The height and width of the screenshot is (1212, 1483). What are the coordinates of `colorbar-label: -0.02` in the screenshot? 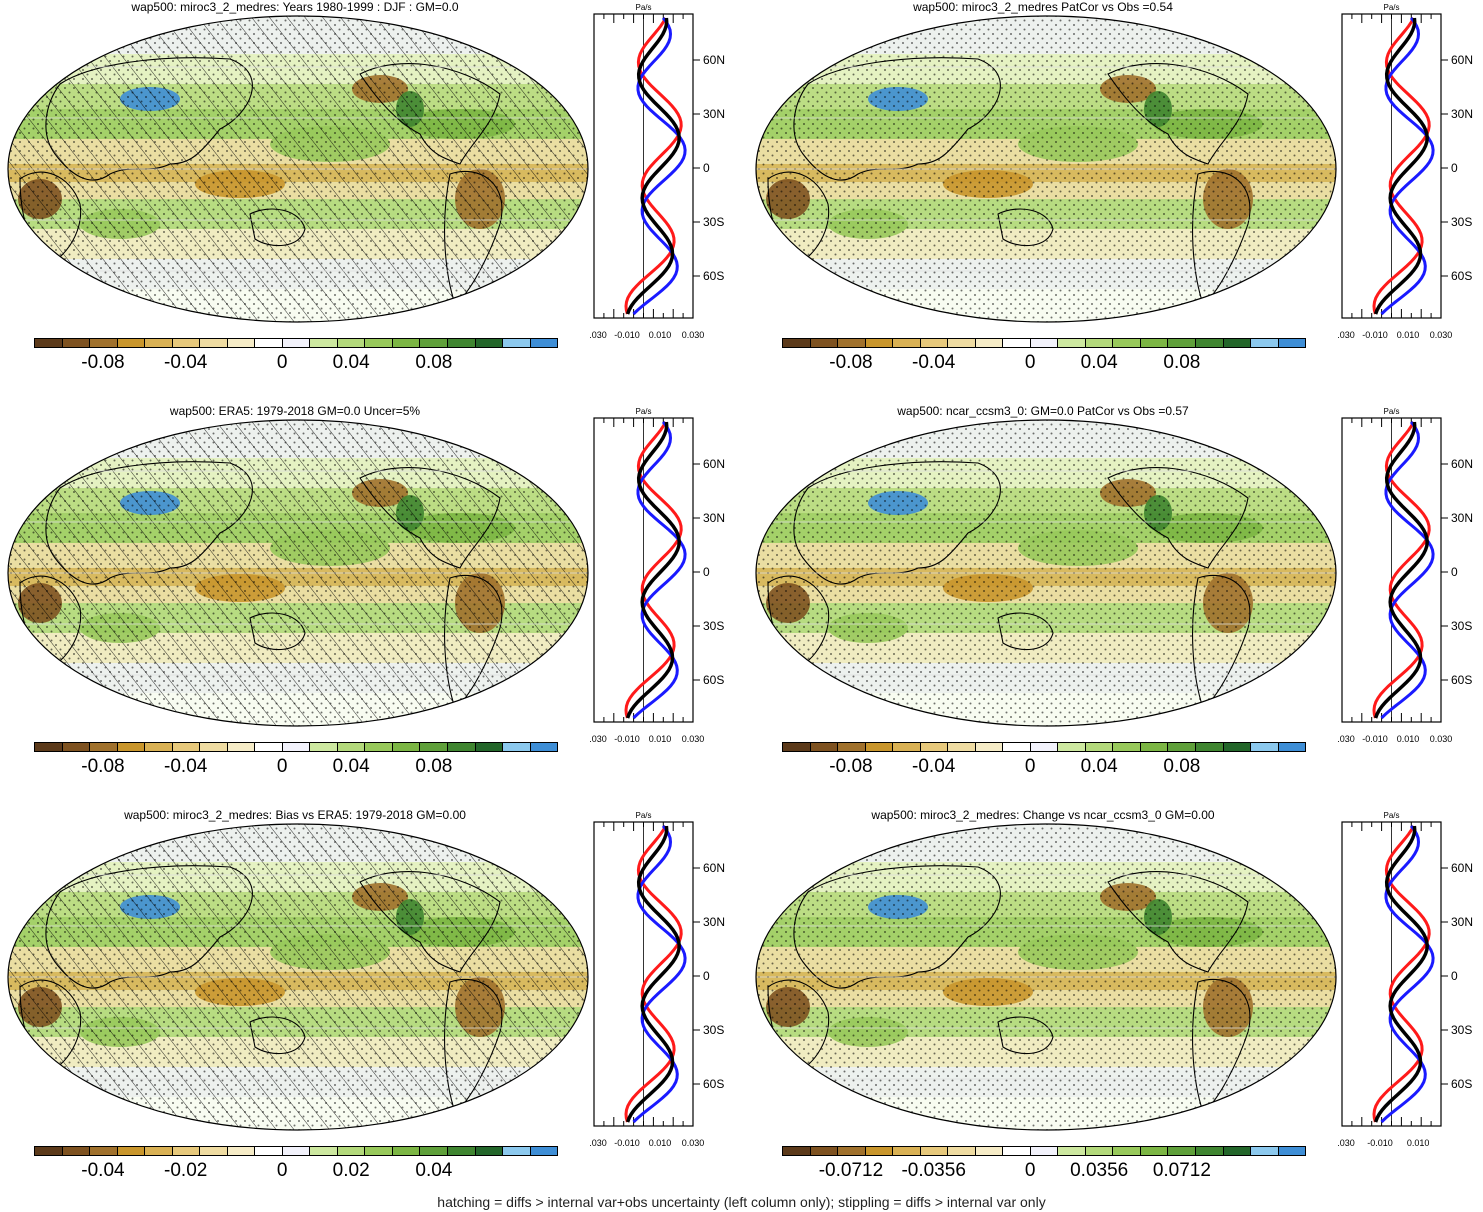 It's located at (186, 1170).